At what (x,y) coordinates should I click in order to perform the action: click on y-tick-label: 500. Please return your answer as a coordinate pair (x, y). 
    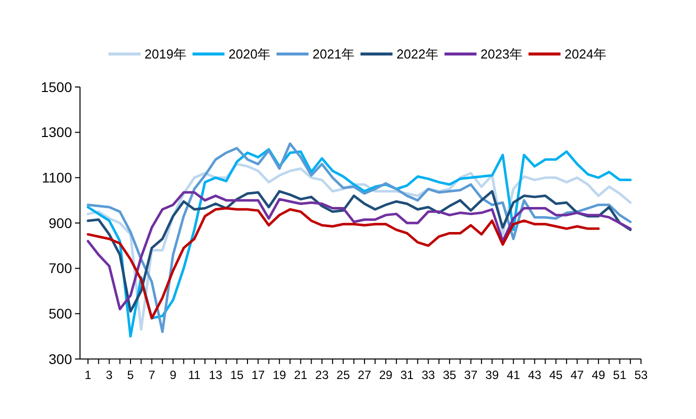
    Looking at the image, I should click on (60, 314).